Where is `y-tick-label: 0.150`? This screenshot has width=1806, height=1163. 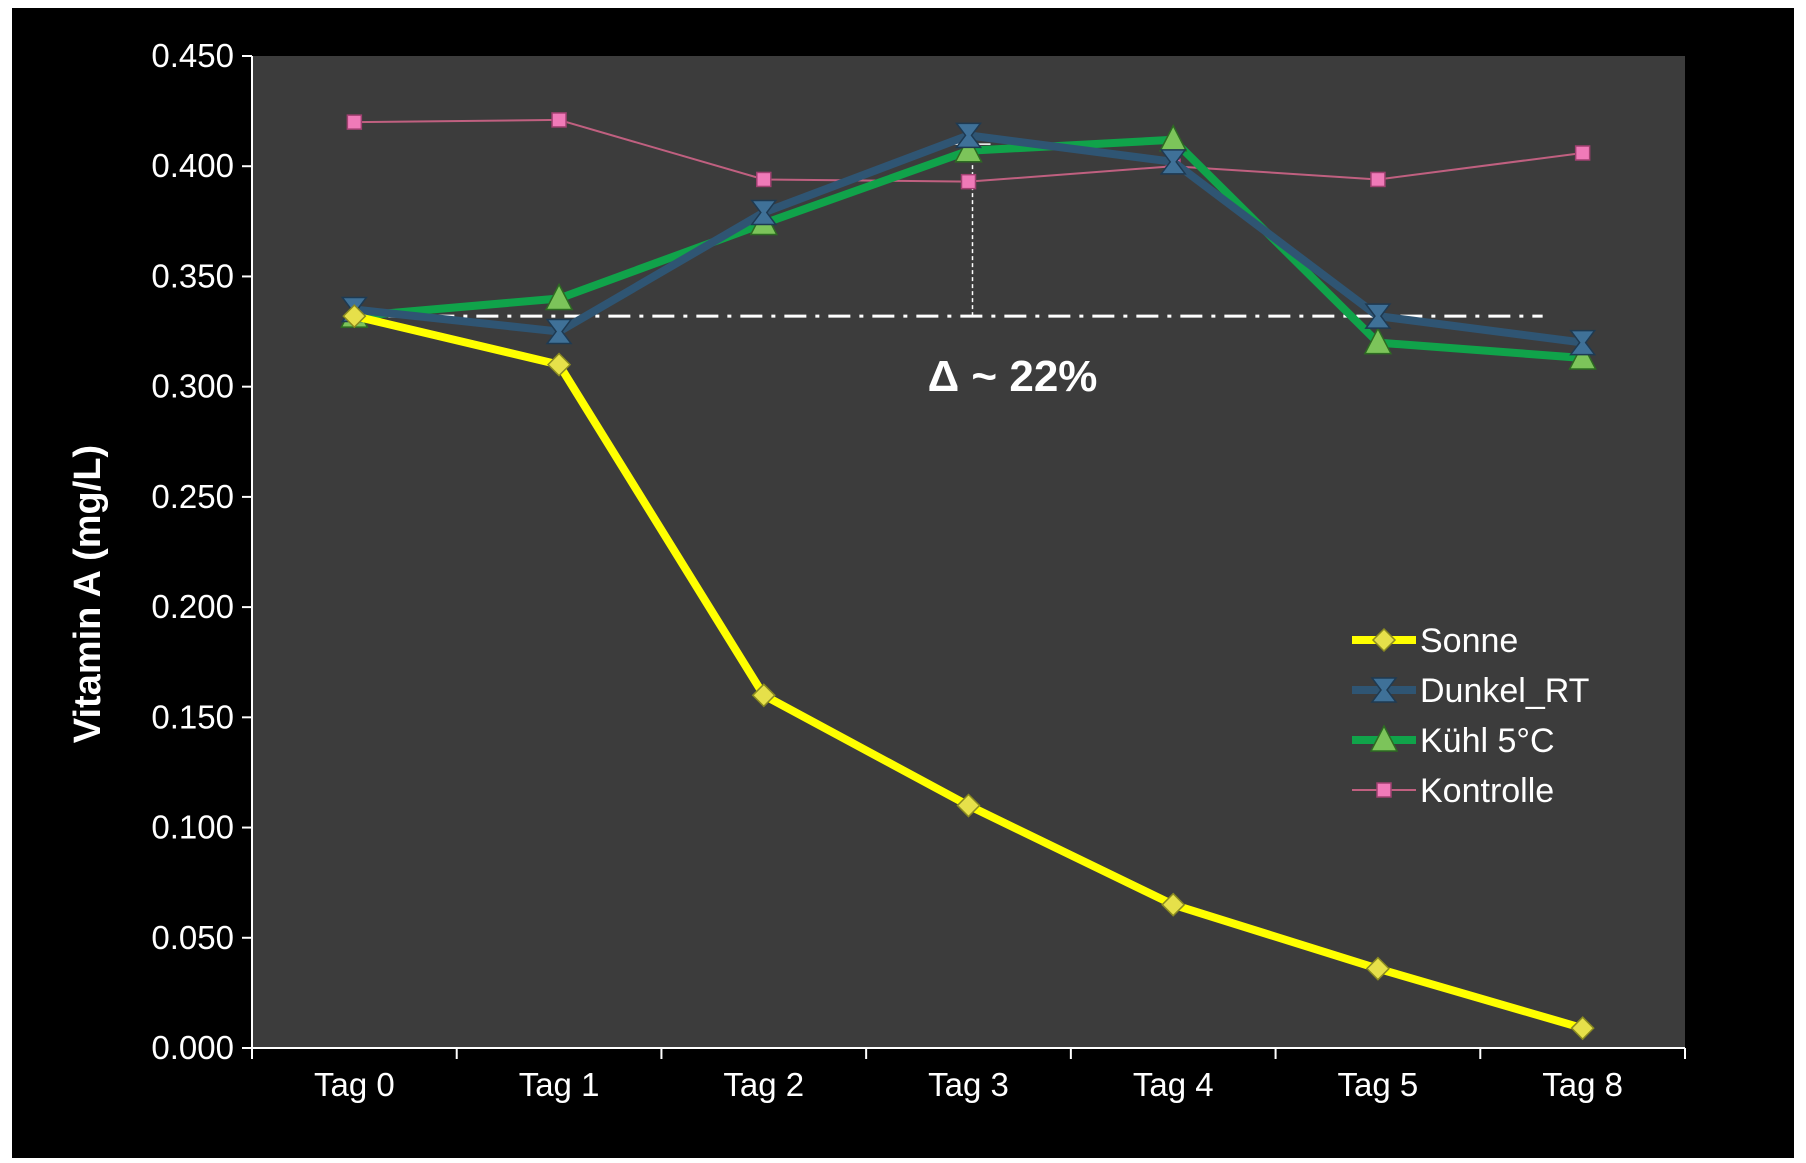 y-tick-label: 0.150 is located at coordinates (192, 716).